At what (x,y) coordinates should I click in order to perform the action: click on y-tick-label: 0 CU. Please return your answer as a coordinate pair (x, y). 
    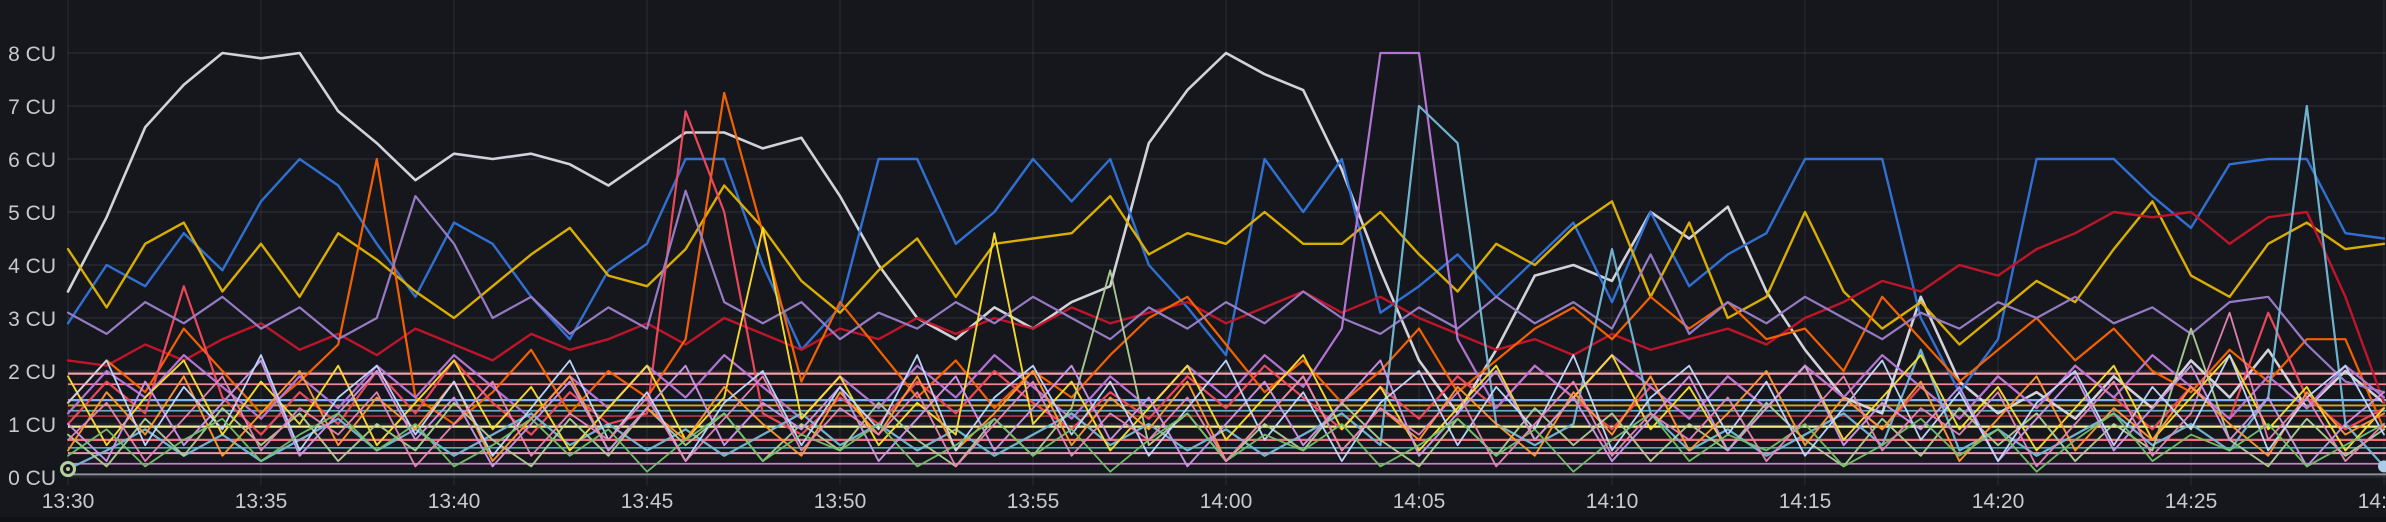
    Looking at the image, I should click on (32, 478).